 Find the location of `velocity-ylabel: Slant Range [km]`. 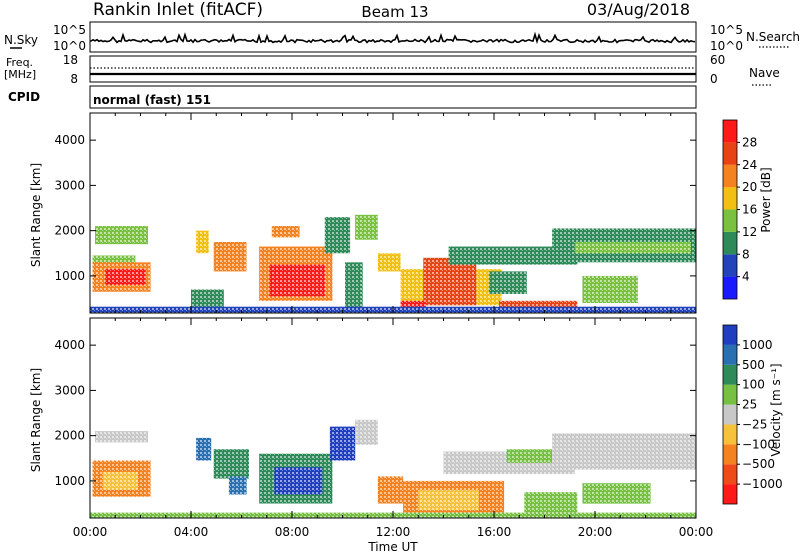

velocity-ylabel: Slant Range [km] is located at coordinates (36, 420).